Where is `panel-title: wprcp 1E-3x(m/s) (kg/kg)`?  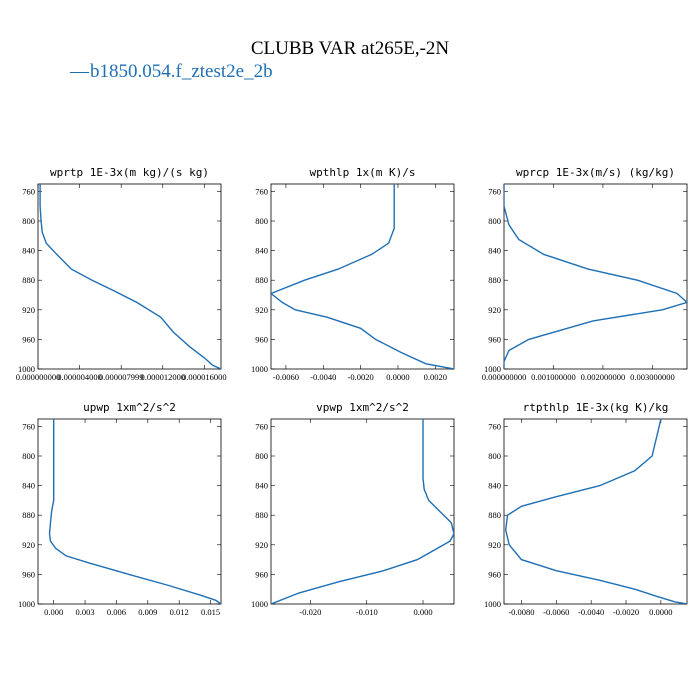
panel-title: wprcp 1E-3x(m/s) (kg/kg) is located at coordinates (595, 172).